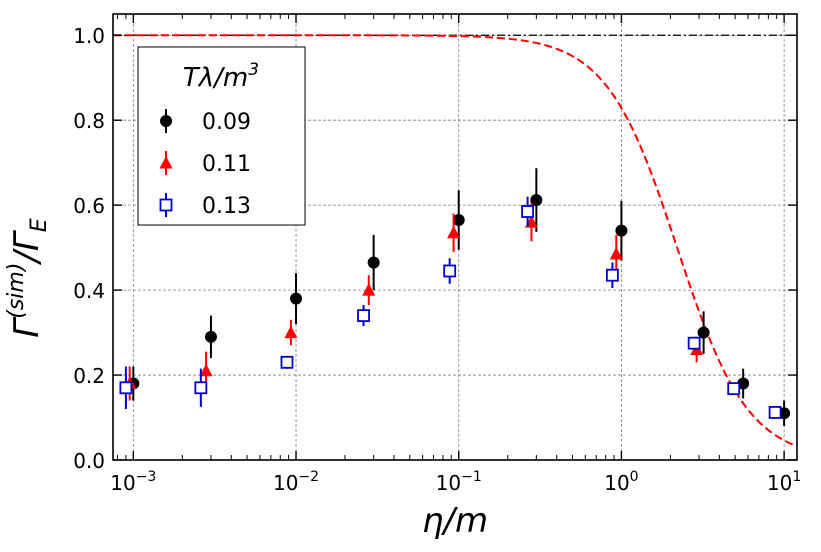  Describe the element at coordinates (226, 206) in the screenshot. I see `legend-label: 0.13` at that location.